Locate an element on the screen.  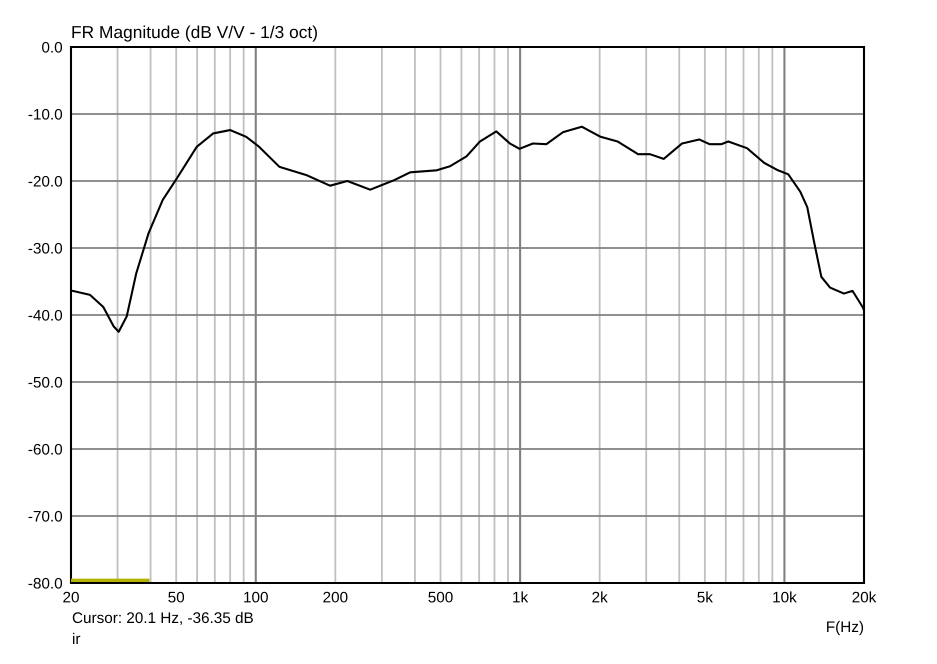
x-tick-label: 500 is located at coordinates (440, 597).